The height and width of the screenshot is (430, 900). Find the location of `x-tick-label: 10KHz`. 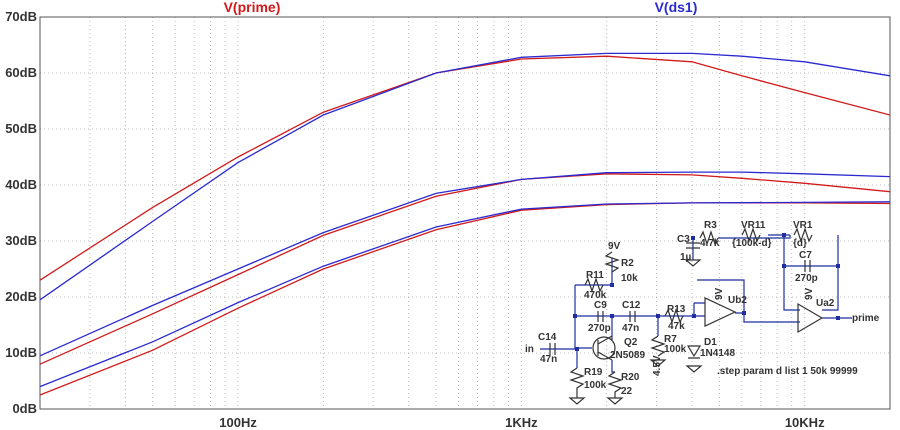

x-tick-label: 10KHz is located at coordinates (805, 422).